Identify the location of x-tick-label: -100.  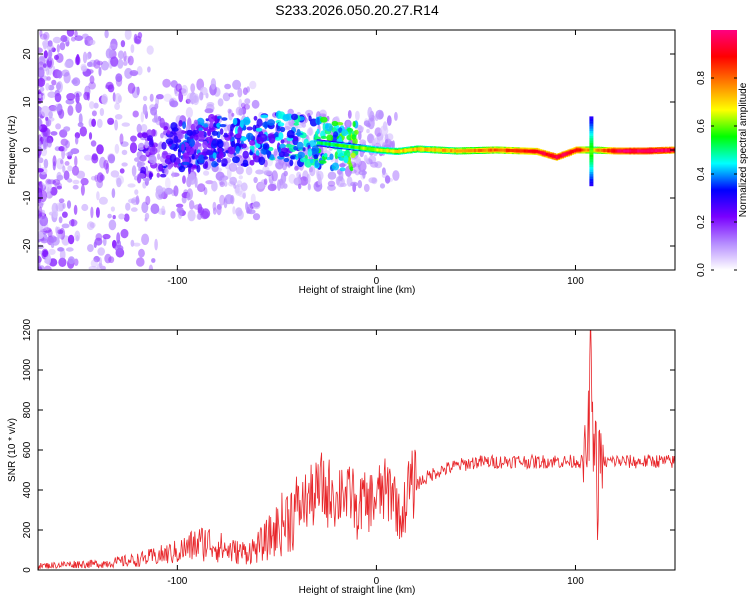
(177, 581).